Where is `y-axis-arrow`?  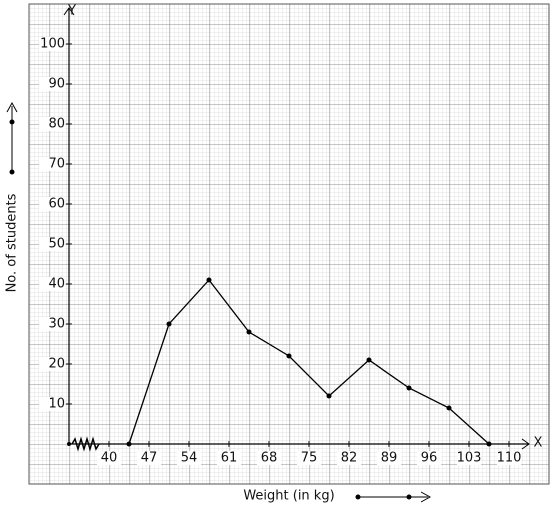 y-axis-arrow is located at coordinates (69, 11).